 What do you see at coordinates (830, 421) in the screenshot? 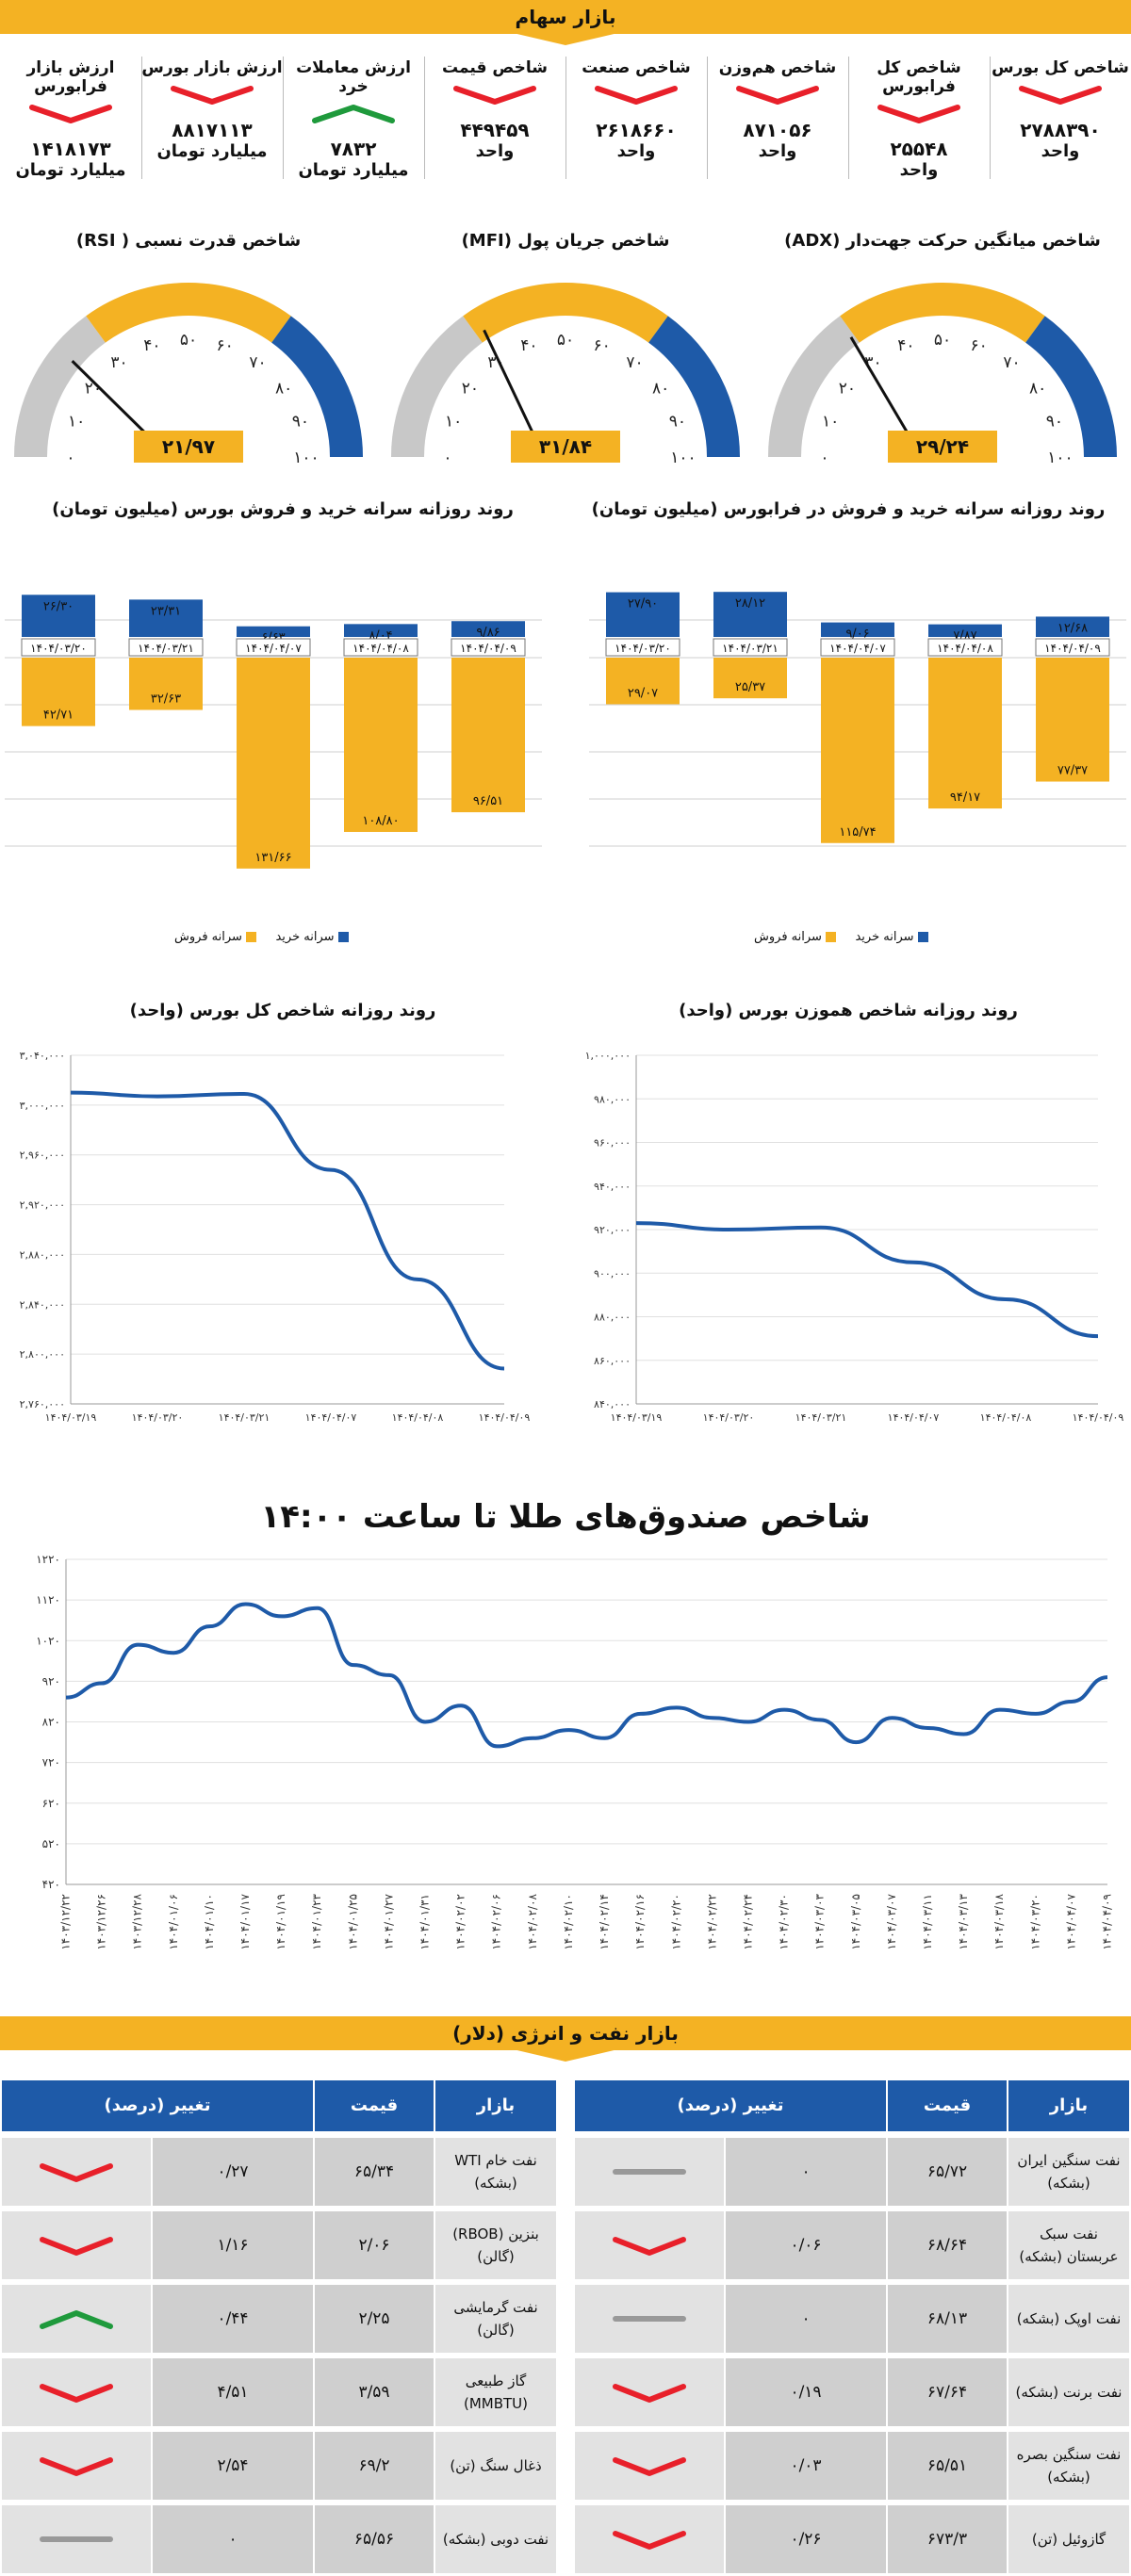
I see `gauge-tick-label: ۱۰` at bounding box center [830, 421].